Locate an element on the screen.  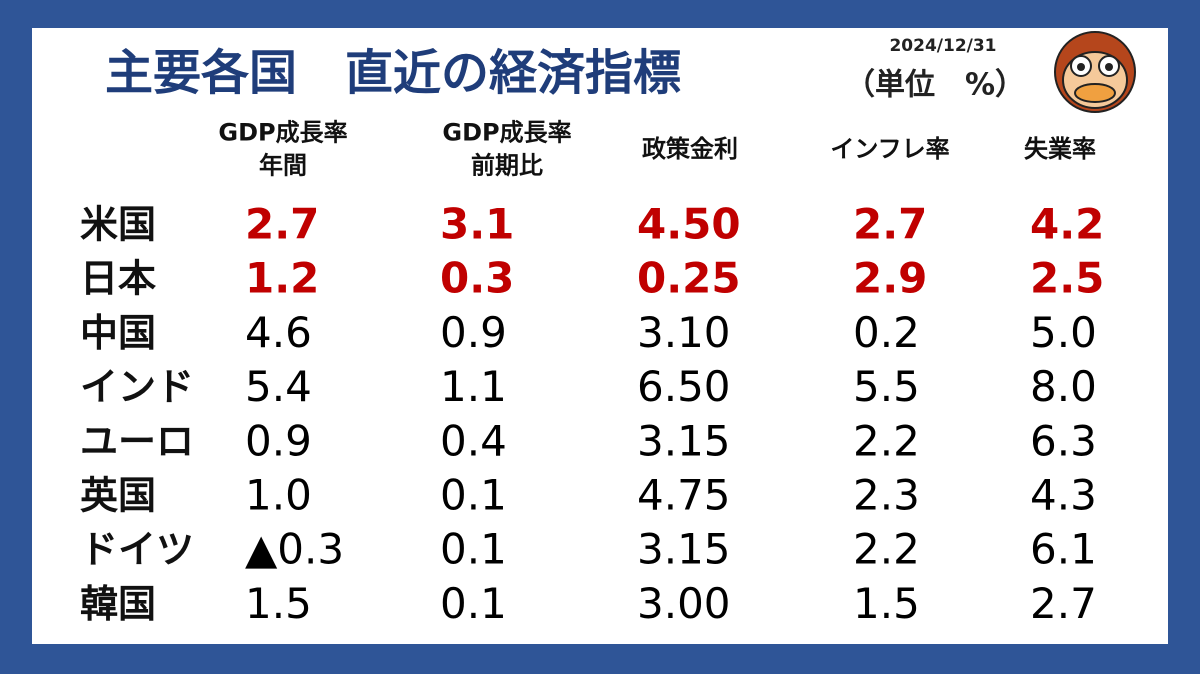
column-header: 政策金利 is located at coordinates (690, 149).